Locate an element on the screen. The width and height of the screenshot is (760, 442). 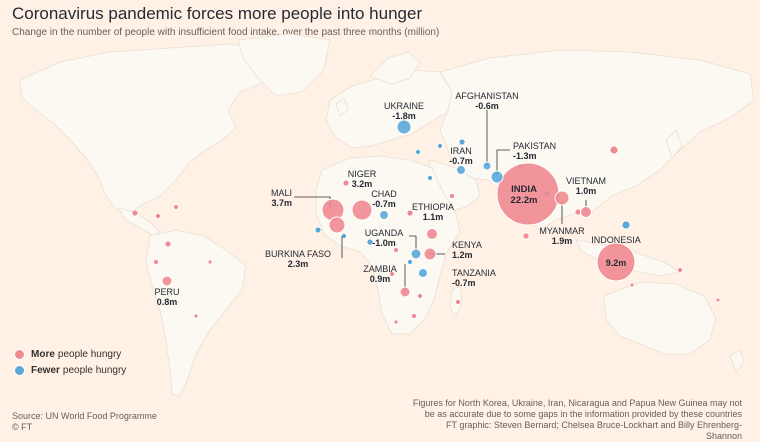
label-indonesia: INDONESIA is located at coordinates (616, 240).